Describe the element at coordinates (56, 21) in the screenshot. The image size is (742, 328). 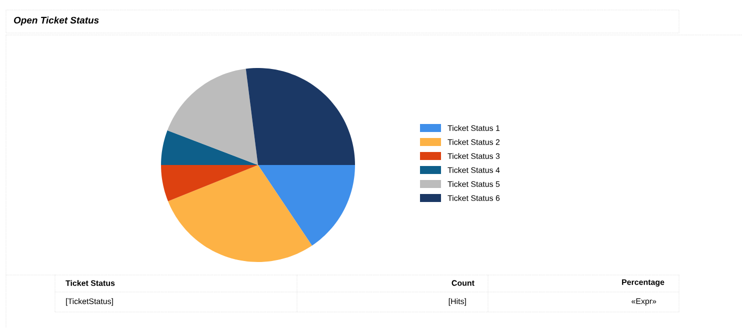
I see `text: Open Ticket Status` at that location.